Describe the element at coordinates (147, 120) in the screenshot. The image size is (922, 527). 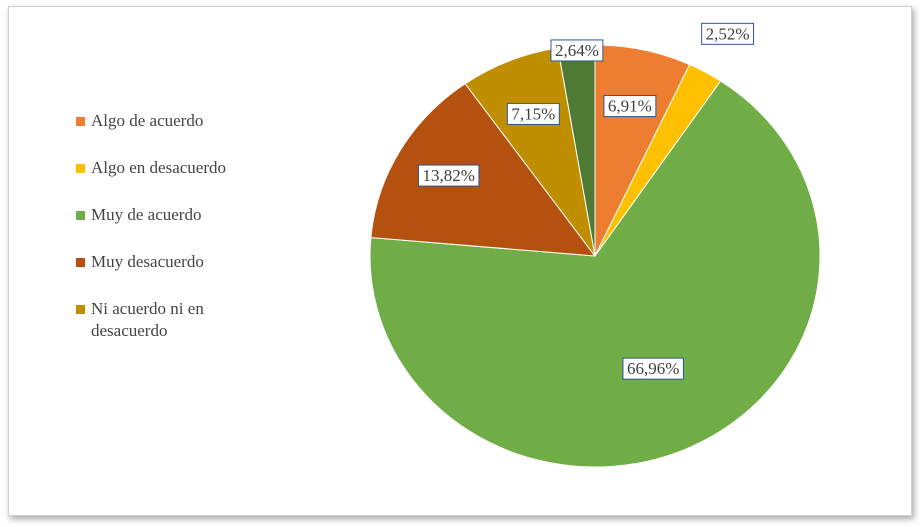
I see `legend-label: Algo de acuerdo` at that location.